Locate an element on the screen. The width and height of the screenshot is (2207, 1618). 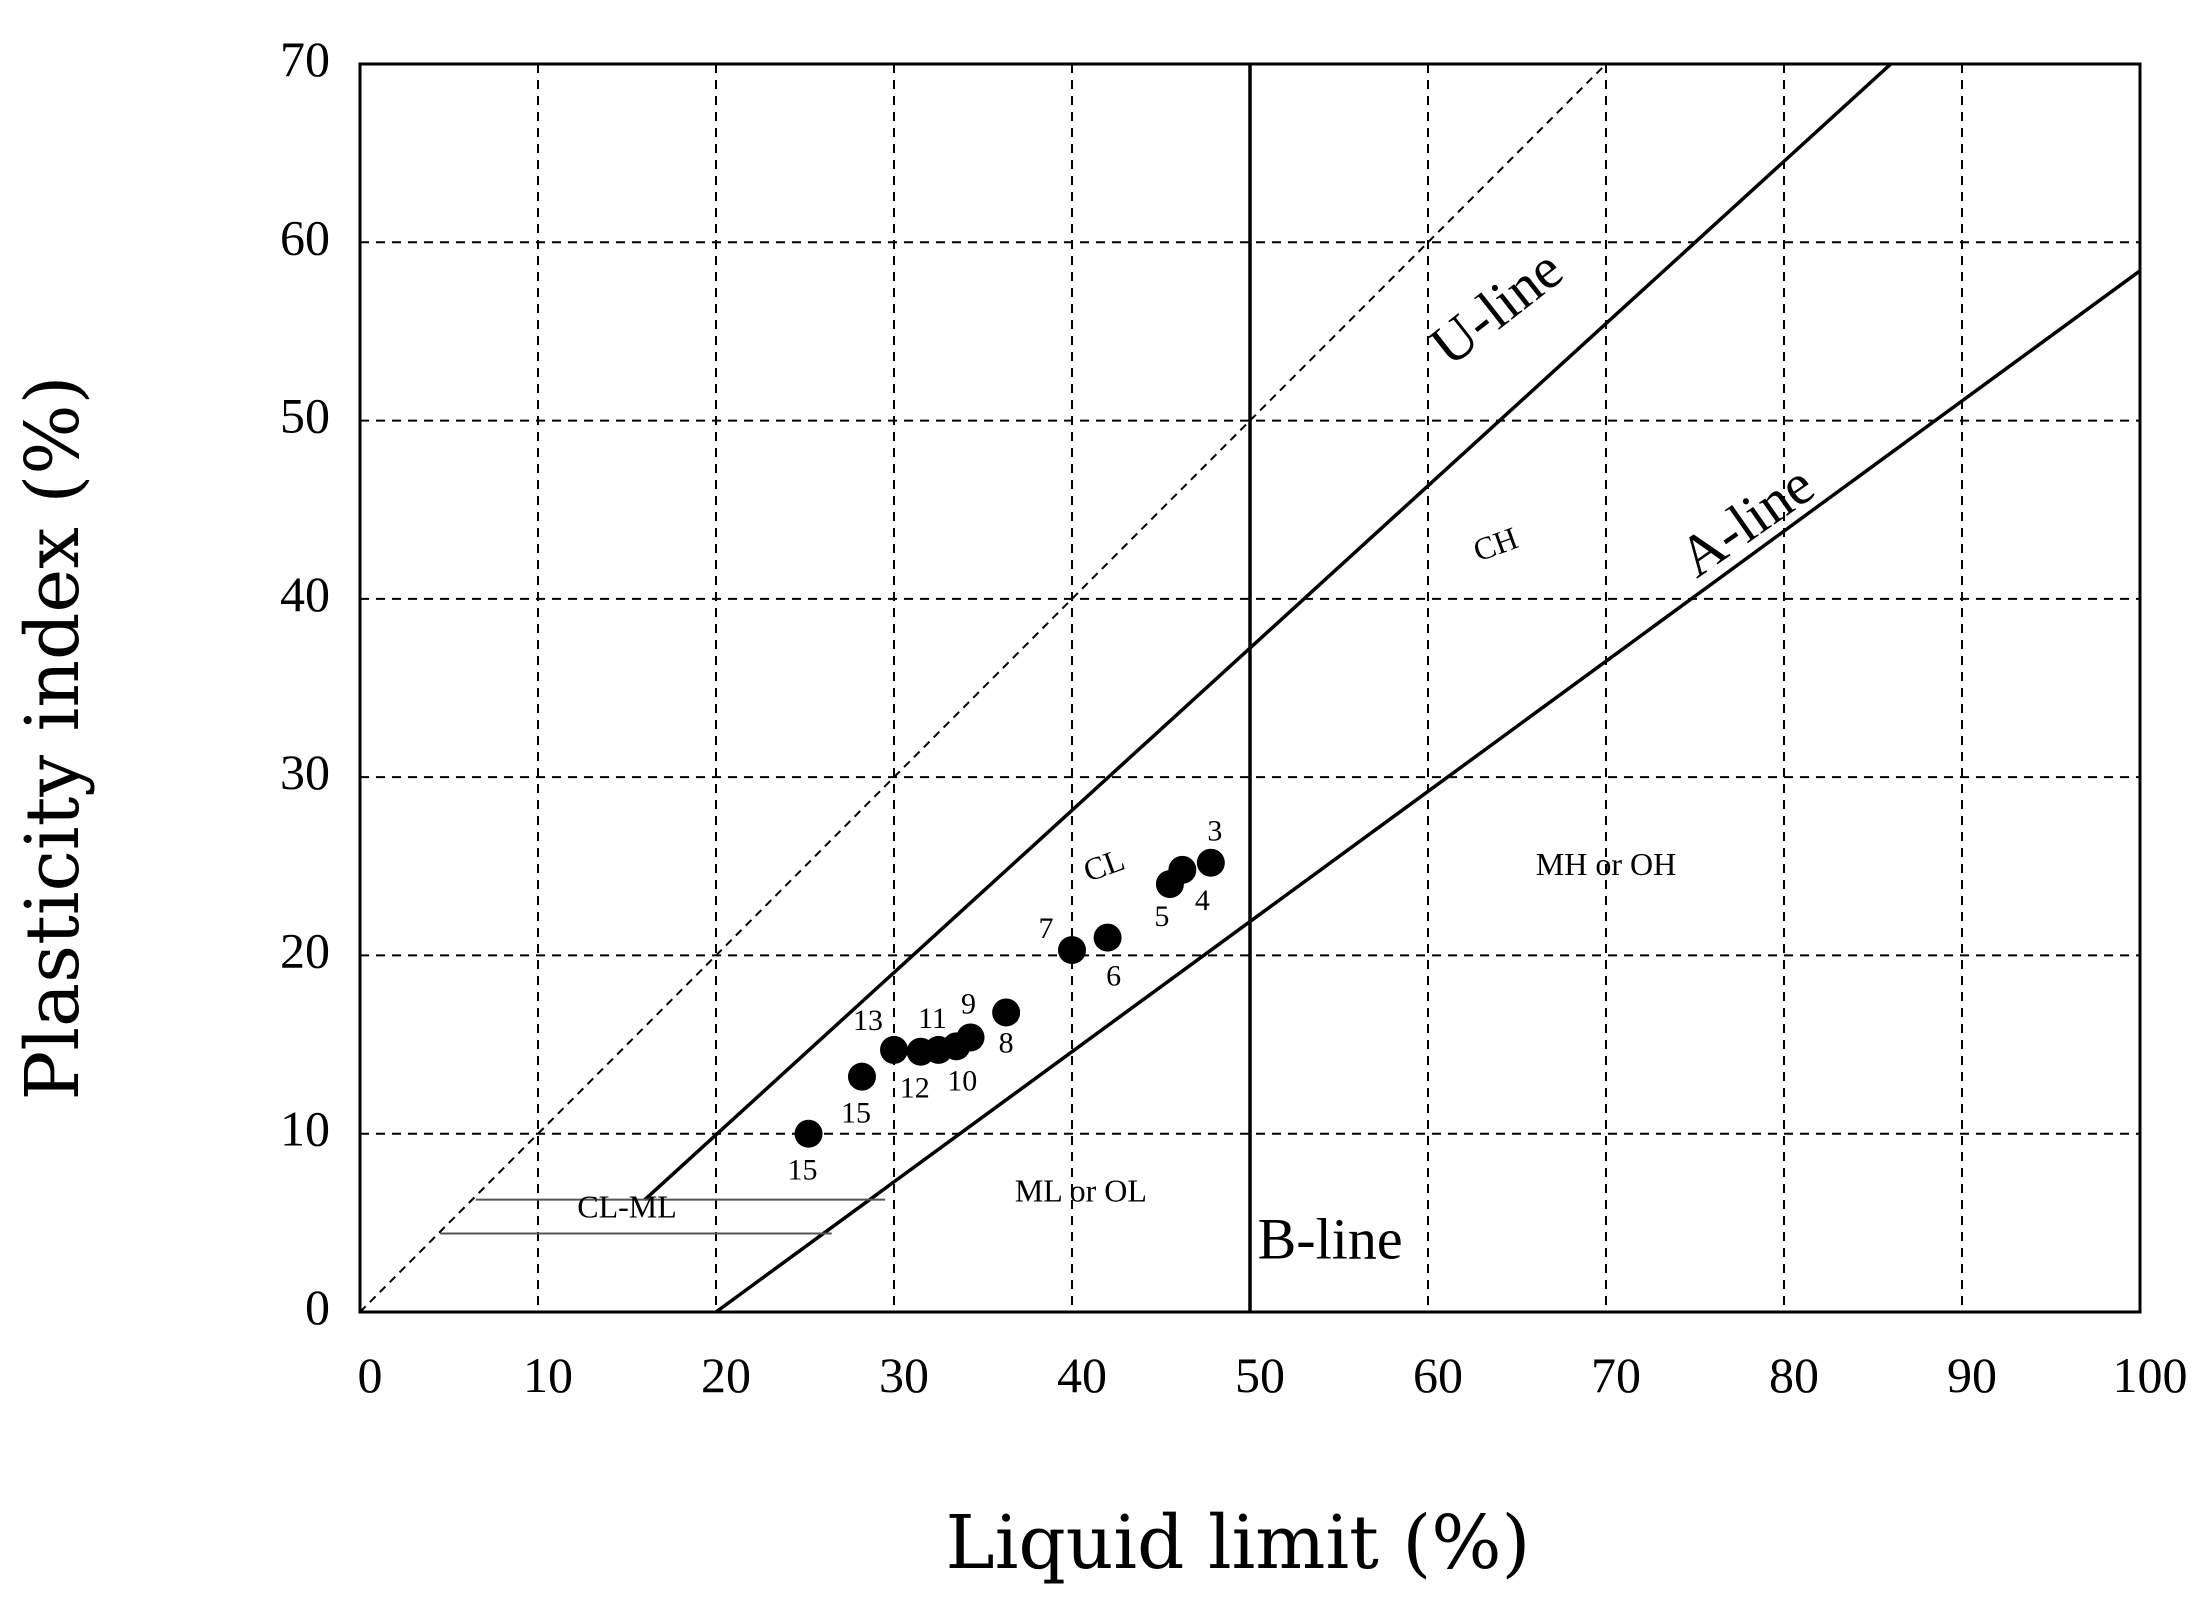
x-tick-label: 90 is located at coordinates (1972, 1375).